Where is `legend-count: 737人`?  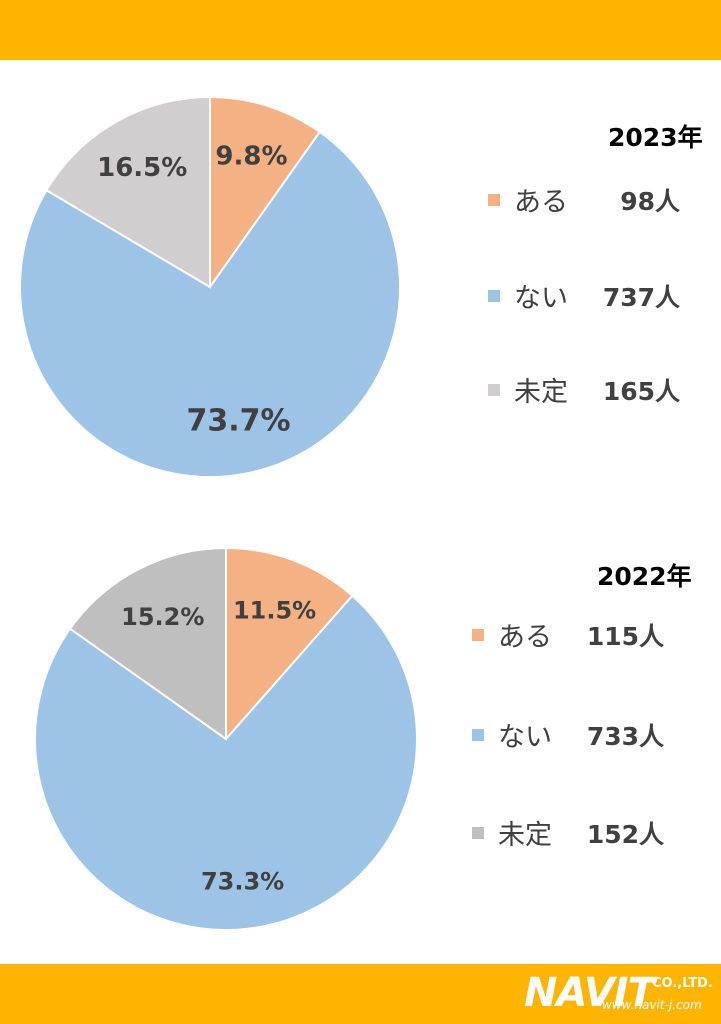 legend-count: 737人 is located at coordinates (641, 297).